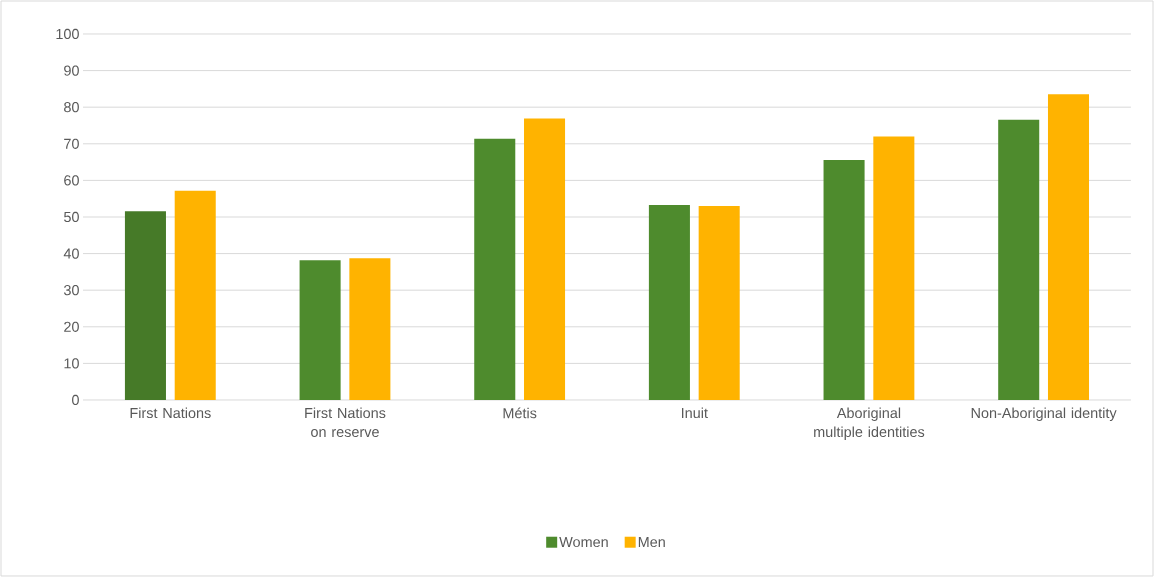 The height and width of the screenshot is (577, 1154). I want to click on x-tick-label: Inuit, so click(694, 413).